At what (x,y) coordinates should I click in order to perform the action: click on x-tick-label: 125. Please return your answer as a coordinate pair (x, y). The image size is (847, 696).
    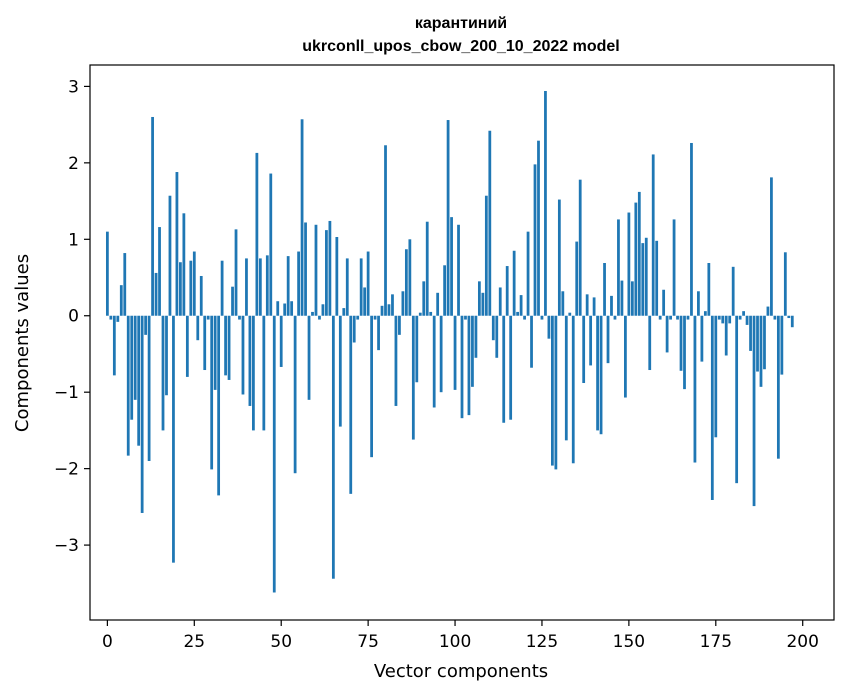
    Looking at the image, I should click on (542, 642).